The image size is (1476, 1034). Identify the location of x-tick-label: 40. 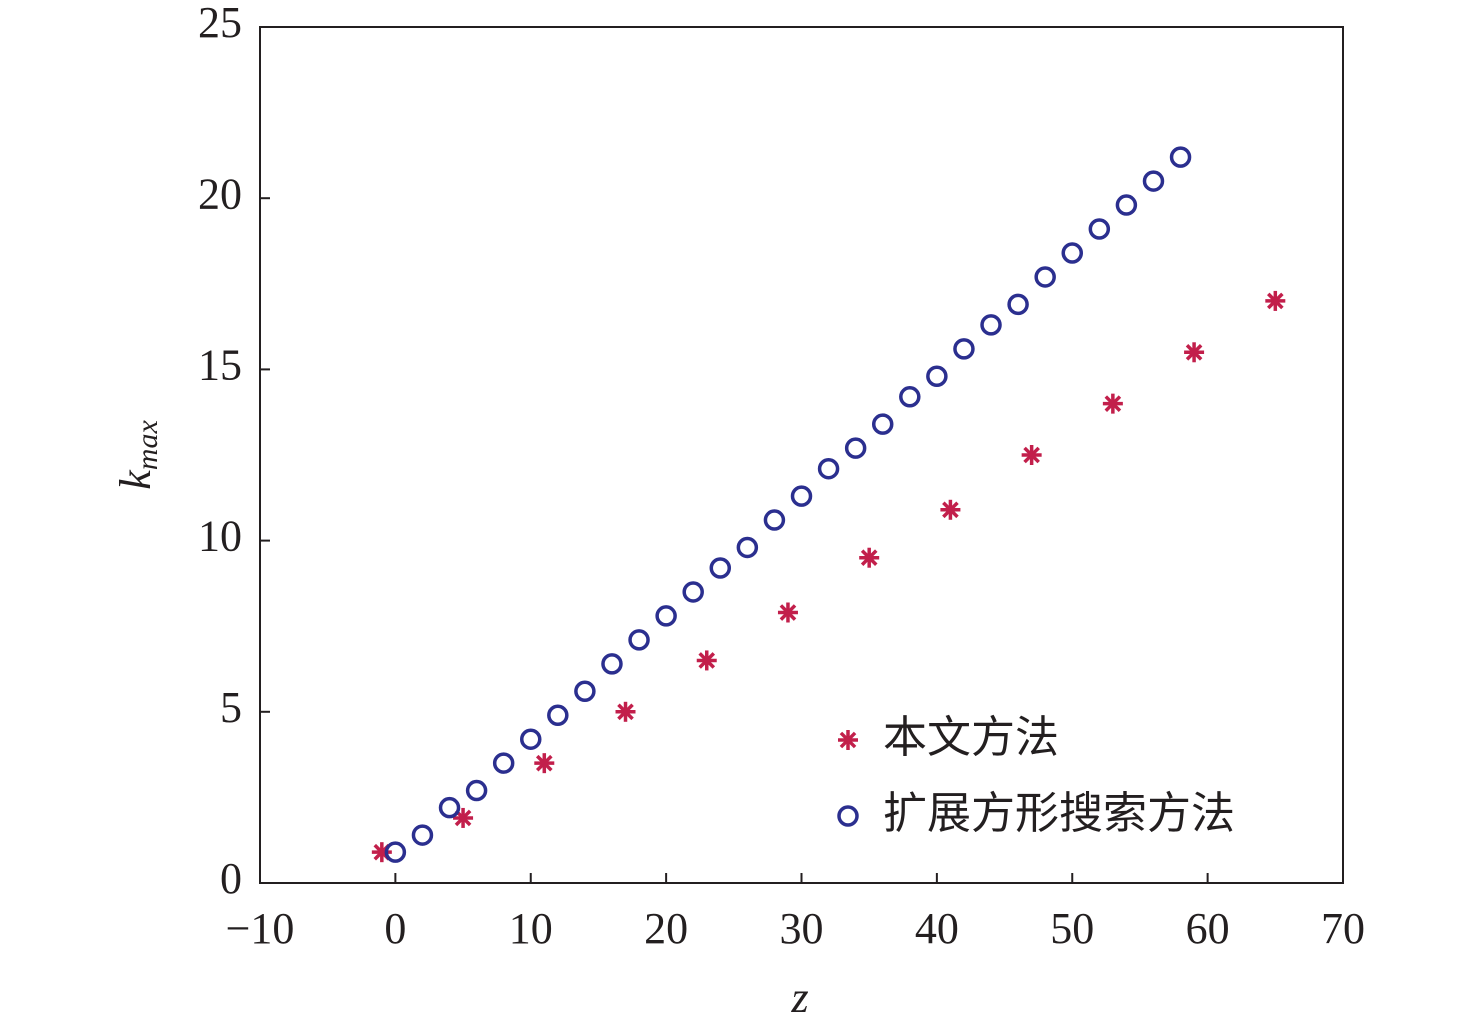
(937, 928).